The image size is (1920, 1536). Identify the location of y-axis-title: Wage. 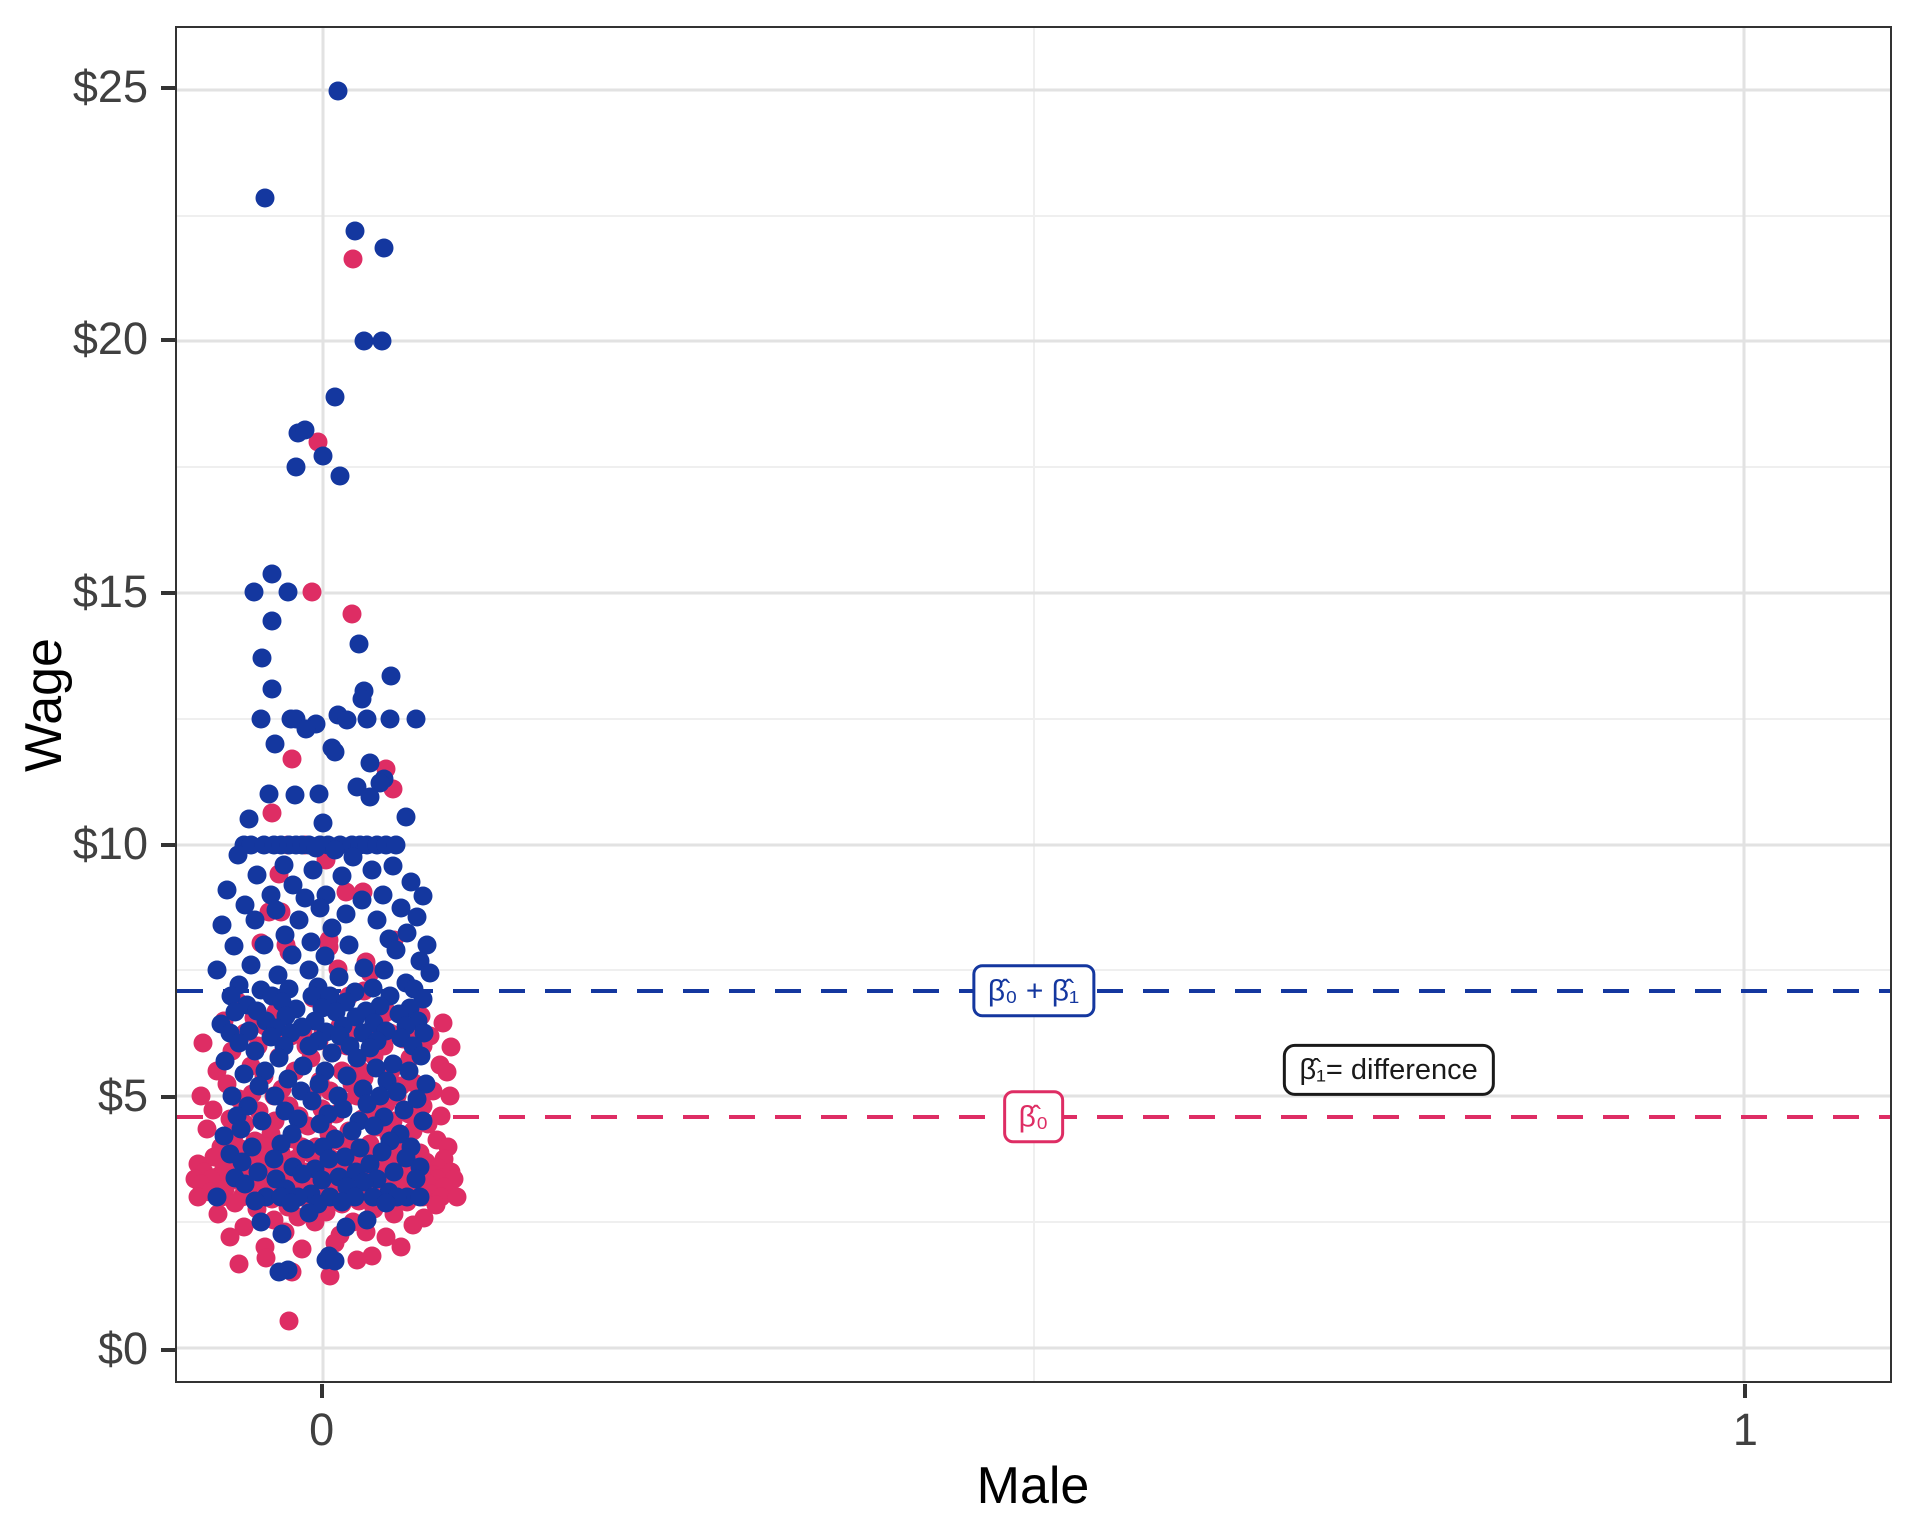
(44, 705).